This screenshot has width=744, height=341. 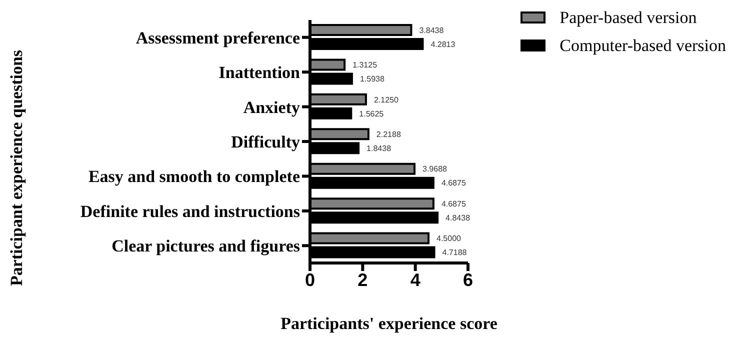 I want to click on y-tick-label: Definite rules and instructions, so click(x=190, y=211).